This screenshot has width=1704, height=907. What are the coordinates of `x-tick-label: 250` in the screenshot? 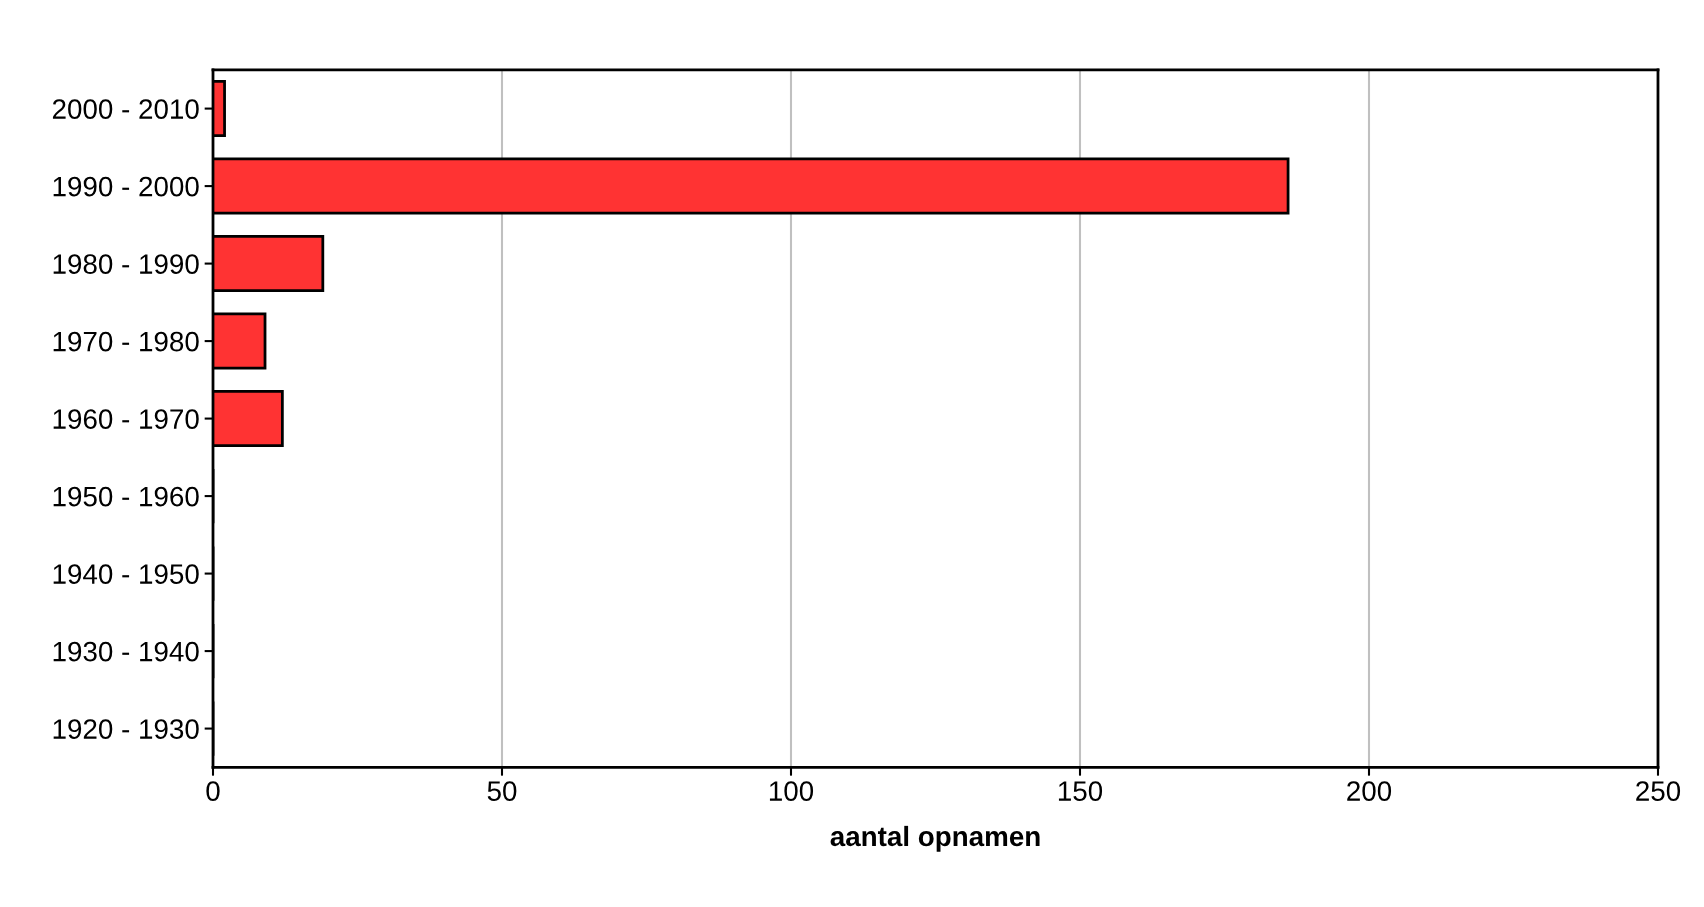 It's located at (1658, 791).